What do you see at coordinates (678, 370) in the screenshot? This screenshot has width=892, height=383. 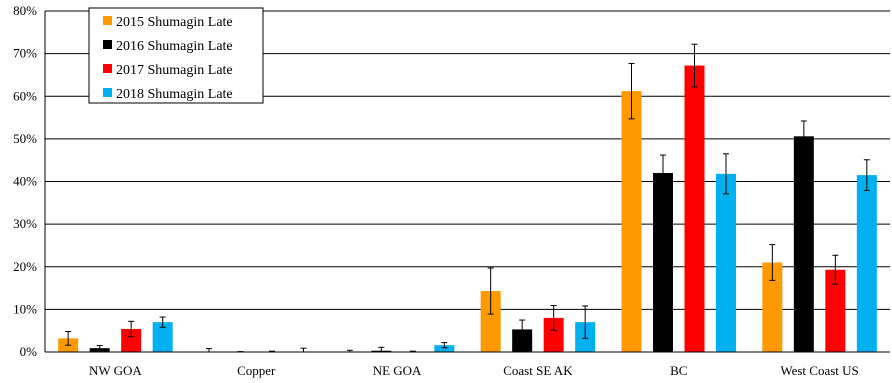 I see `x-tick-label: BC` at bounding box center [678, 370].